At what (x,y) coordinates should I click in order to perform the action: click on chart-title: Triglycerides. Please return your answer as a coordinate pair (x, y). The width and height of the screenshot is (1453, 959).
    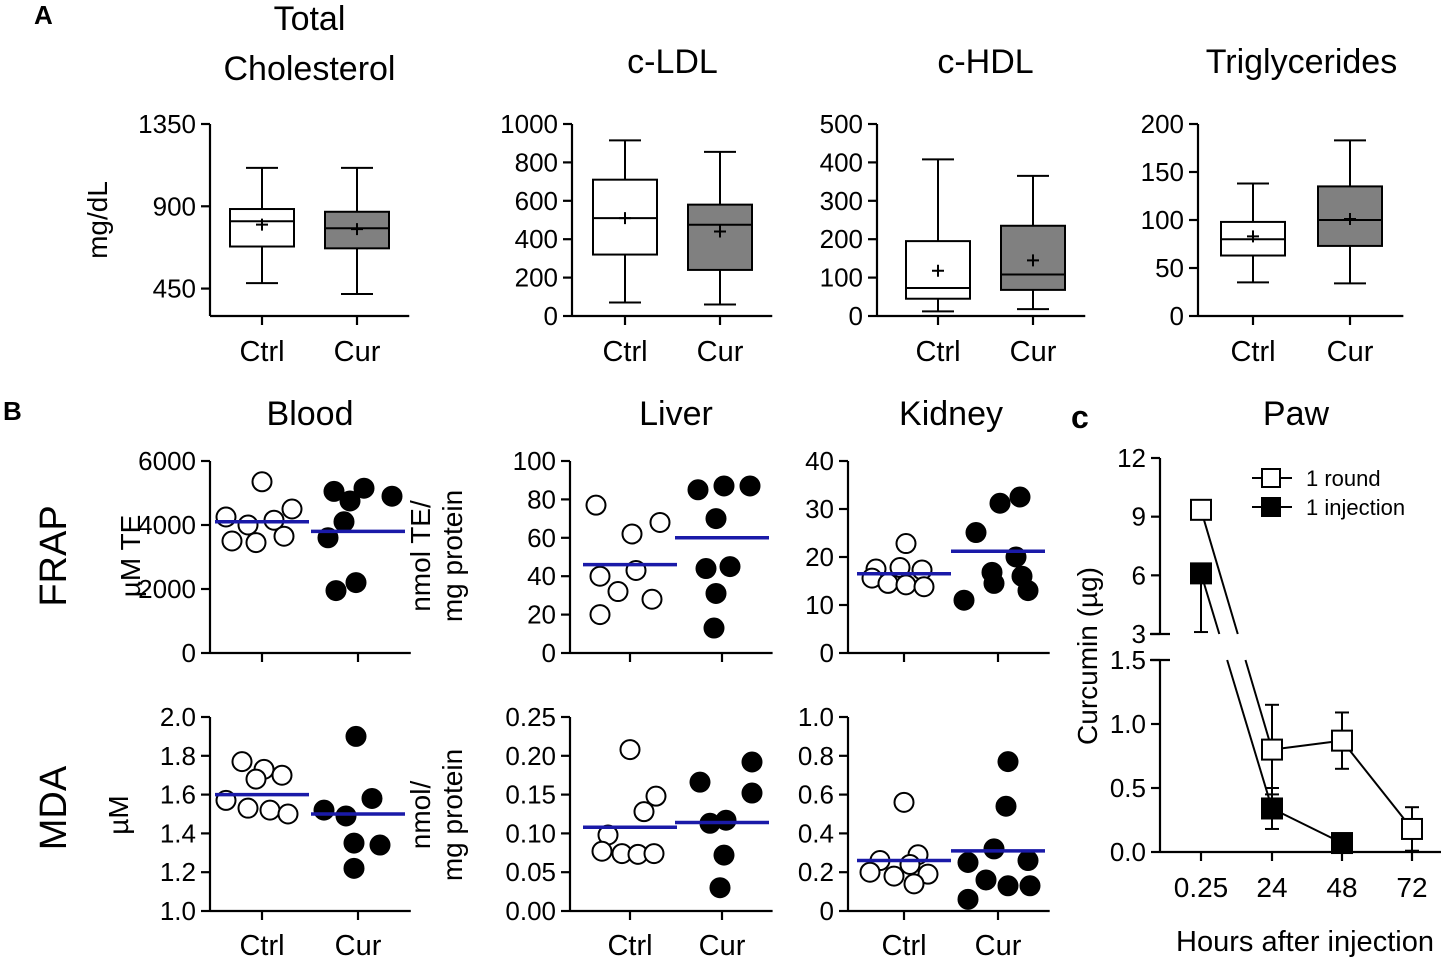
    Looking at the image, I should click on (1301, 62).